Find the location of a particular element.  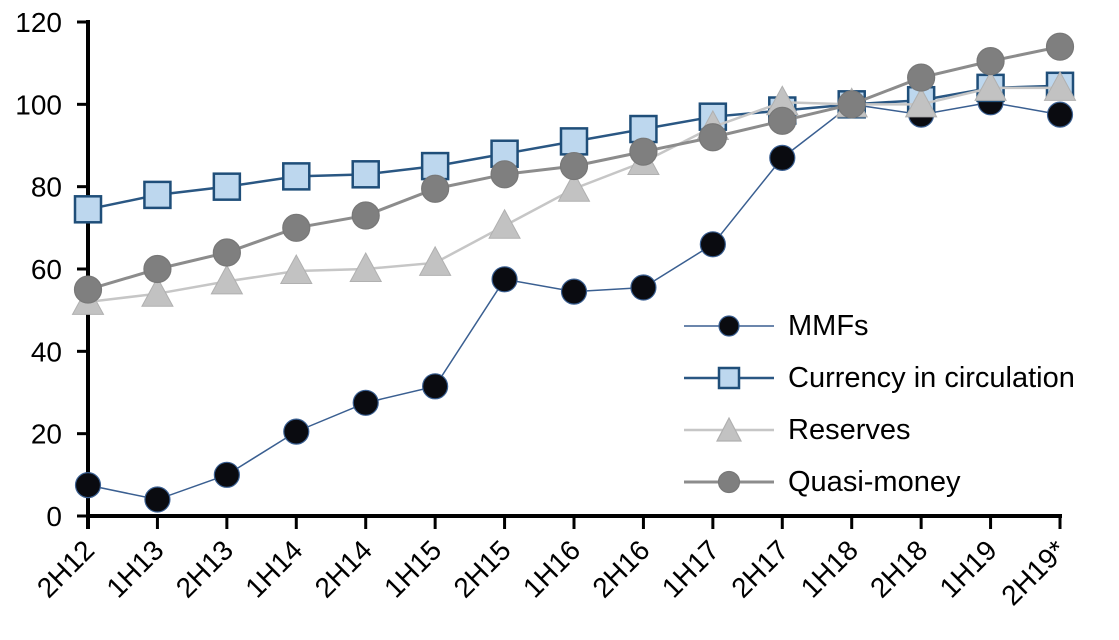

legend-label: MMFs is located at coordinates (828, 325).